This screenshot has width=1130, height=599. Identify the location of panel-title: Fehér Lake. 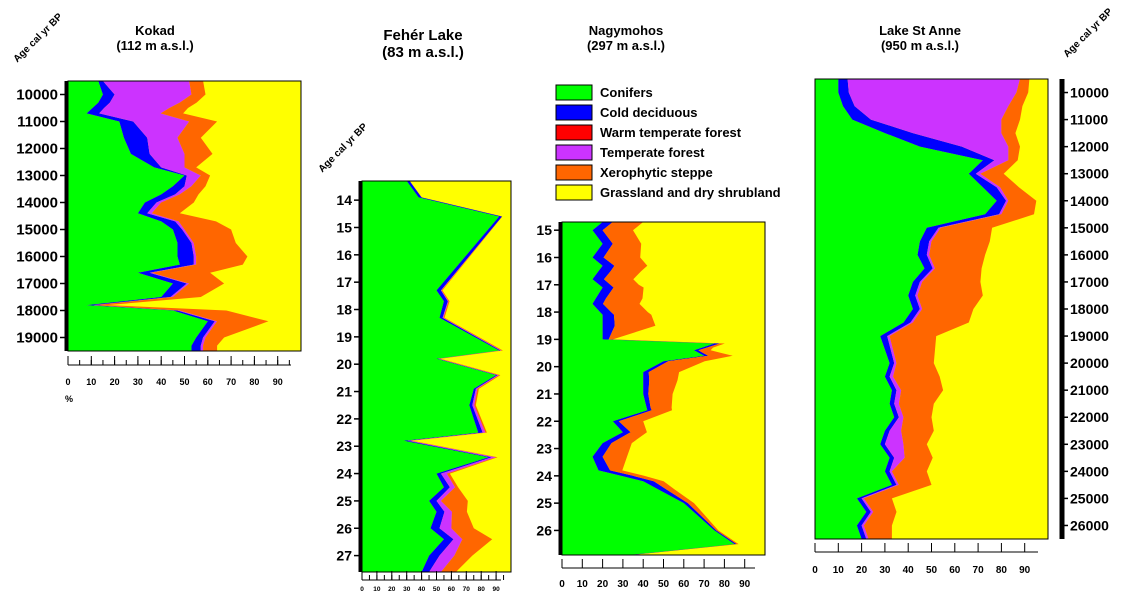
(422, 35).